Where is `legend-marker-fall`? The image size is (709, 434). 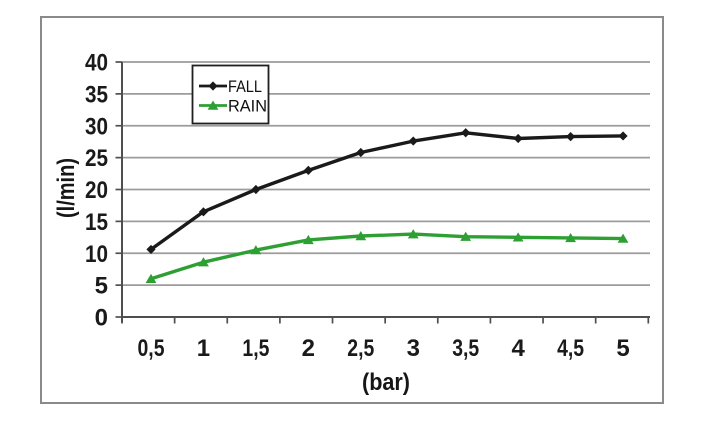
legend-marker-fall is located at coordinates (213, 86).